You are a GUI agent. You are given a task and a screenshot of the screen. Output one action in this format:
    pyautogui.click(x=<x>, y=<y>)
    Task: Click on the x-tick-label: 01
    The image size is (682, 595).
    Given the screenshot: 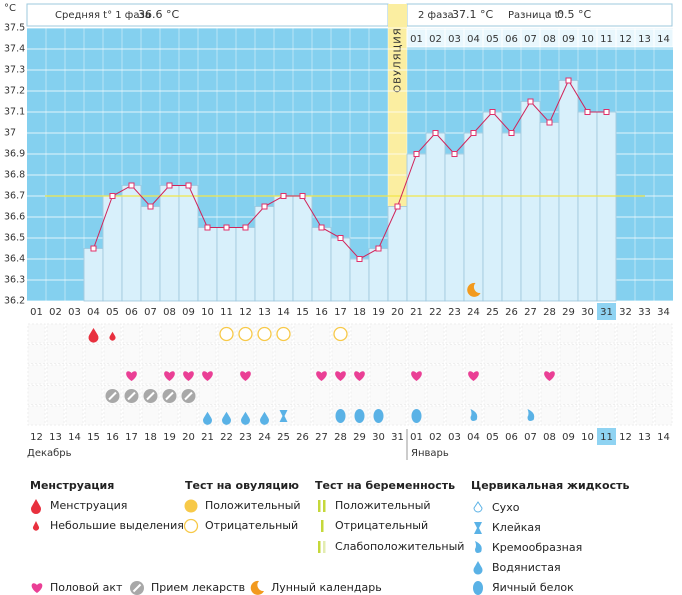 What is the action you would take?
    pyautogui.click(x=36, y=312)
    